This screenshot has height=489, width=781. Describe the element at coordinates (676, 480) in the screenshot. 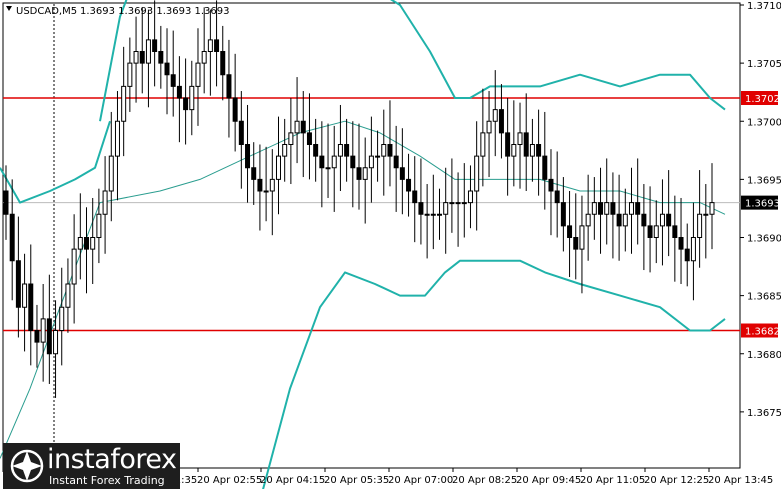

I see `x-tick-label: 20 Apr 12:25` at that location.